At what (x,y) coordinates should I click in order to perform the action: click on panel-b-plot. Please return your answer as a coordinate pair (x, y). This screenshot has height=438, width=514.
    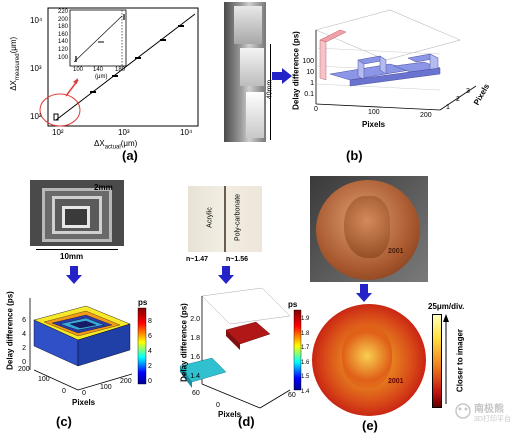
    Looking at the image, I should click on (396, 60).